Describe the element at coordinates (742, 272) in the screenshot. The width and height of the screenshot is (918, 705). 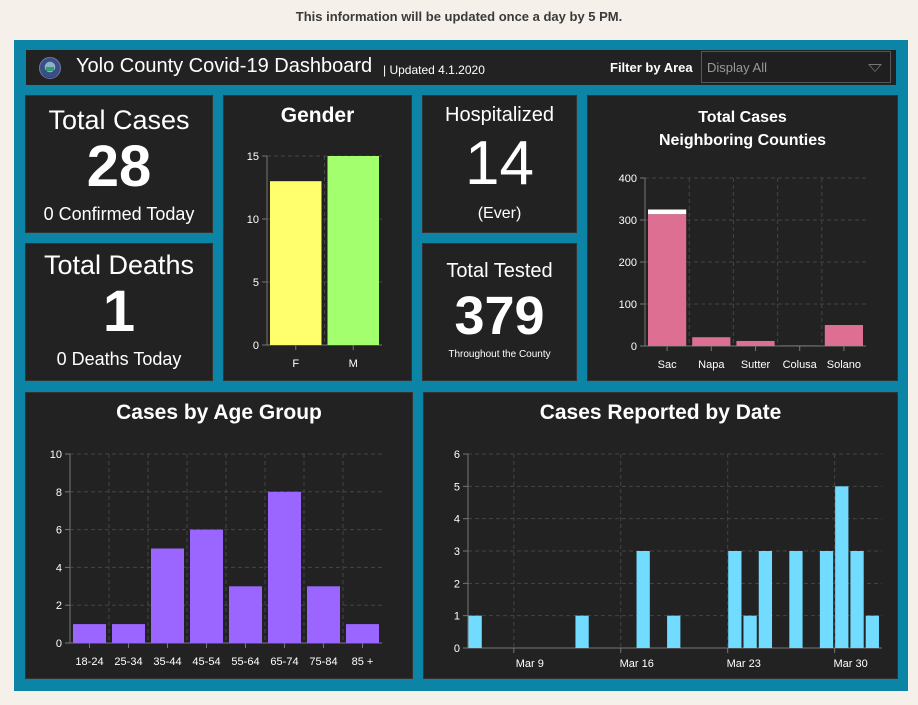
I see `counties-chart: 0 100 200 300 400 Sac Napa Sutter Colusa Solano` at that location.